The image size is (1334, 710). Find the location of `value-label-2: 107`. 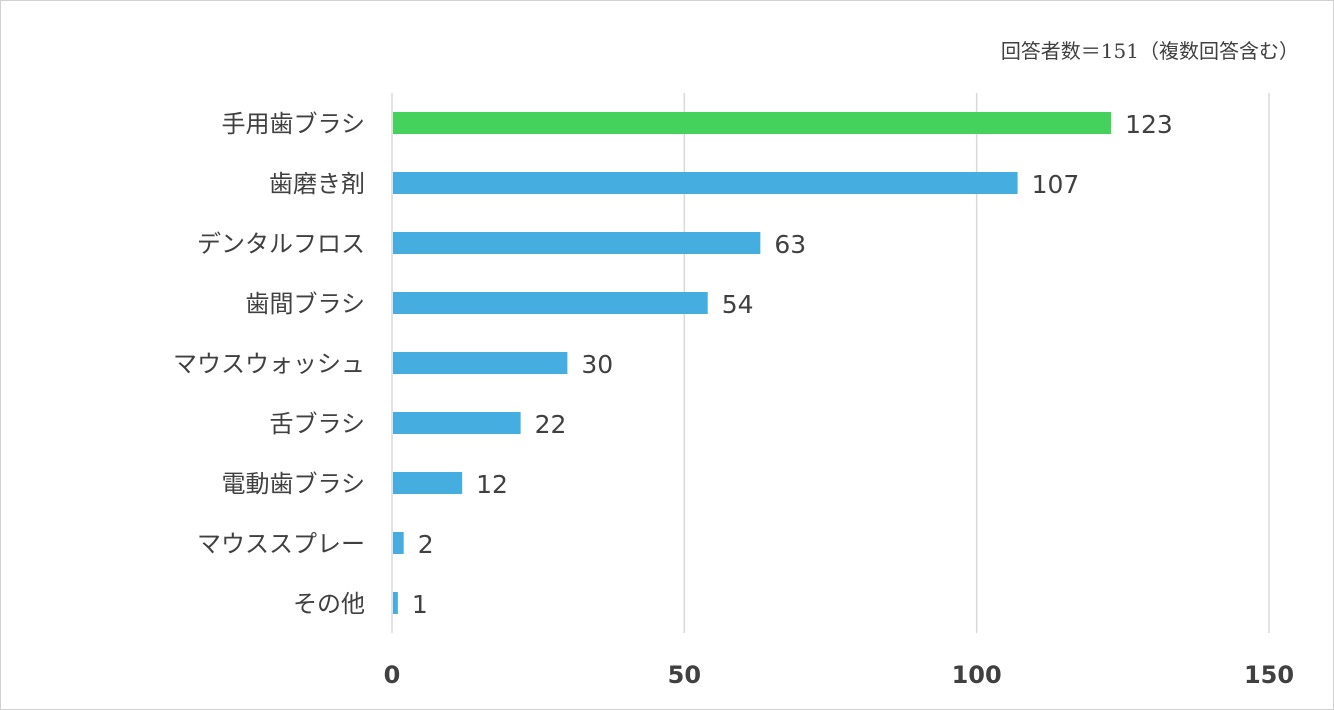

value-label-2: 107 is located at coordinates (1056, 184).